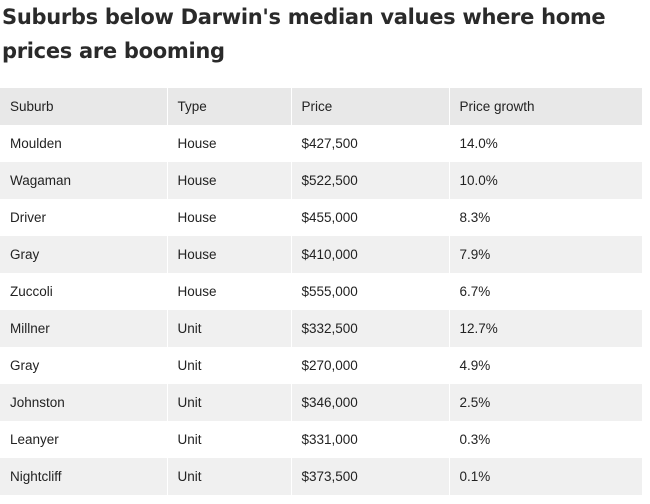  I want to click on table-row: Moulden House $427,500 14.0%, so click(321, 143).